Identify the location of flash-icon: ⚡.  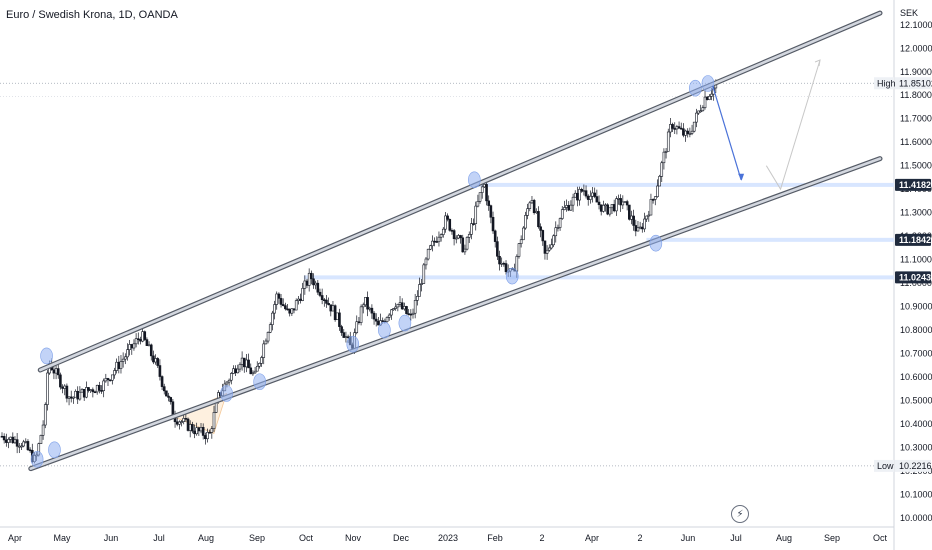
(740, 514).